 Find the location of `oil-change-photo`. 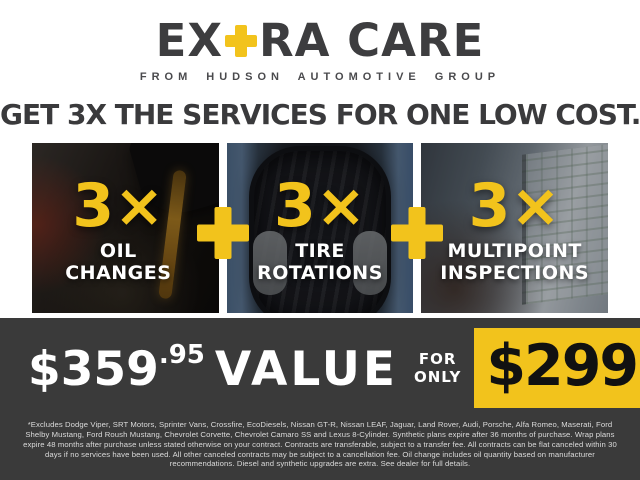

oil-change-photo is located at coordinates (125, 228).